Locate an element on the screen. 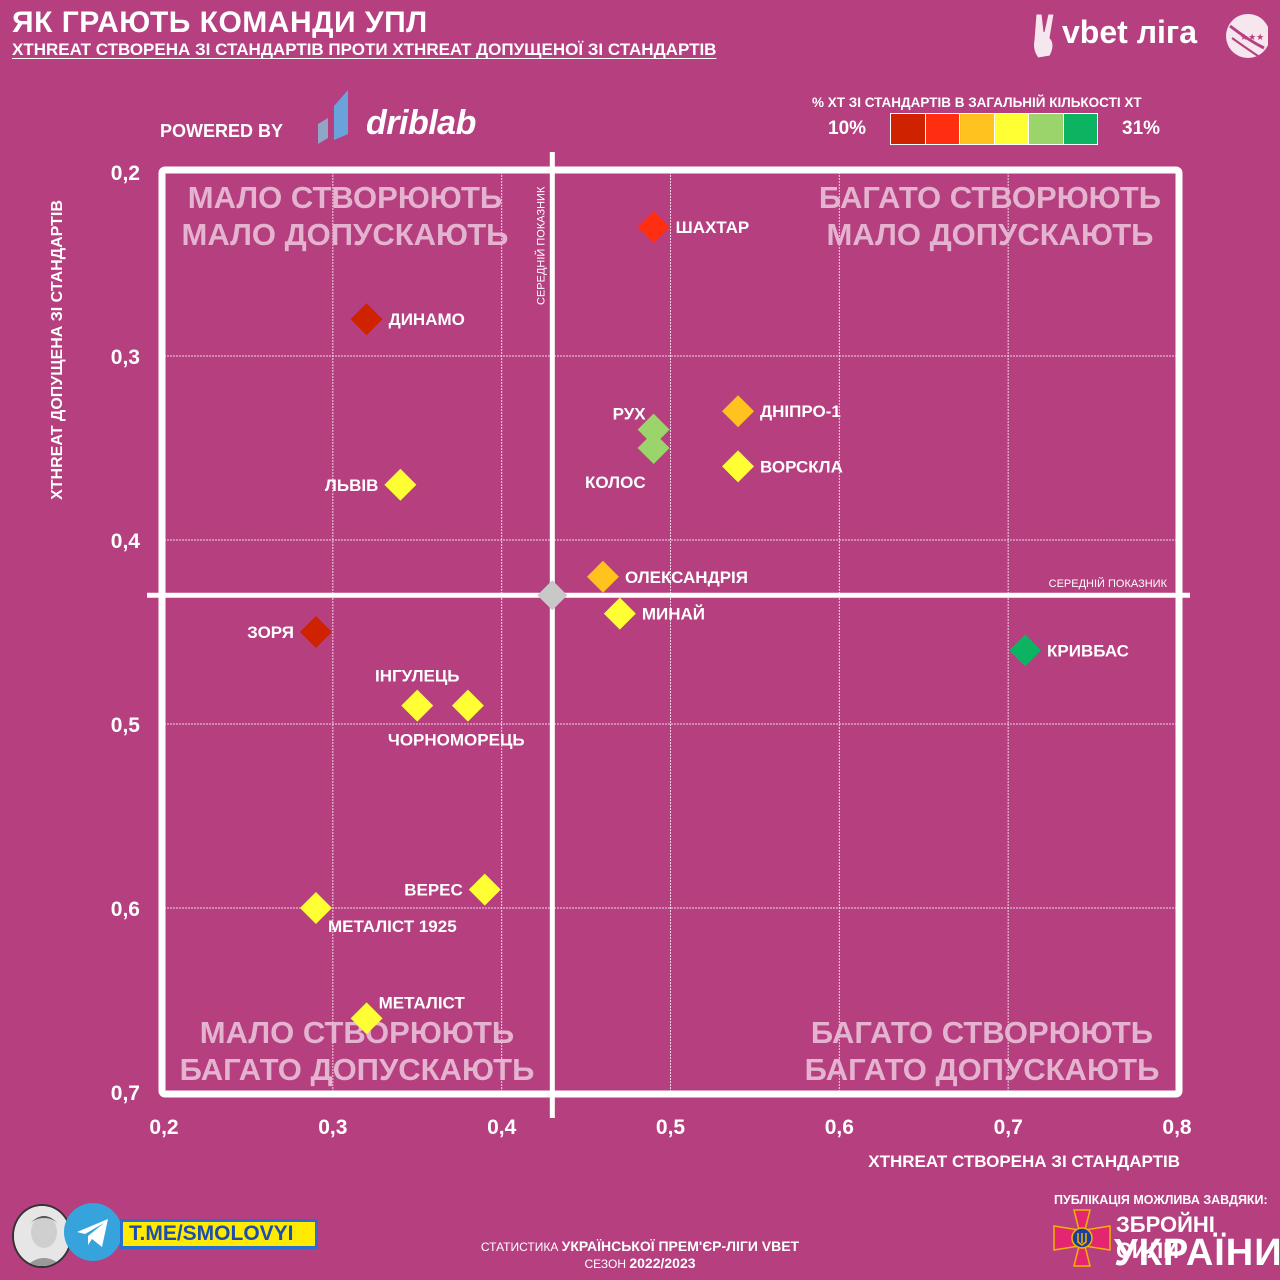  x-tick-label: 0,8 is located at coordinates (1177, 1127).